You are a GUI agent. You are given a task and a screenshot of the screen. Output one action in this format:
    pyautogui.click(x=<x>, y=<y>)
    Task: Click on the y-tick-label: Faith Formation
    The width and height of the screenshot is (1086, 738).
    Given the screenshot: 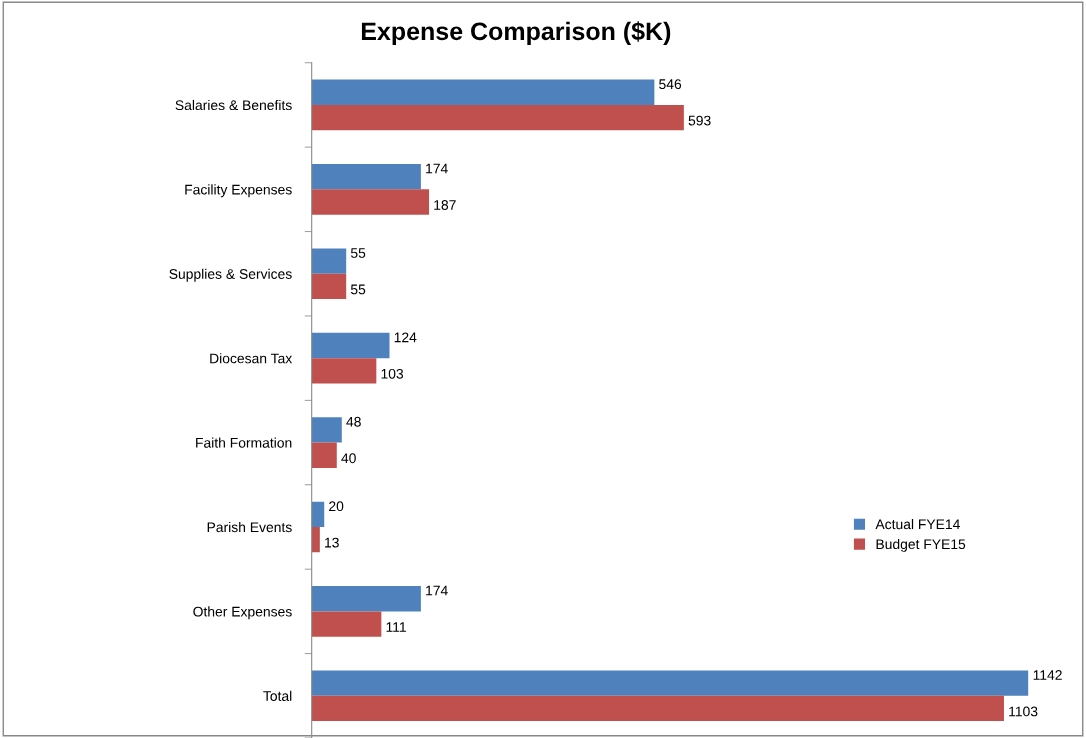 What is the action you would take?
    pyautogui.click(x=244, y=442)
    